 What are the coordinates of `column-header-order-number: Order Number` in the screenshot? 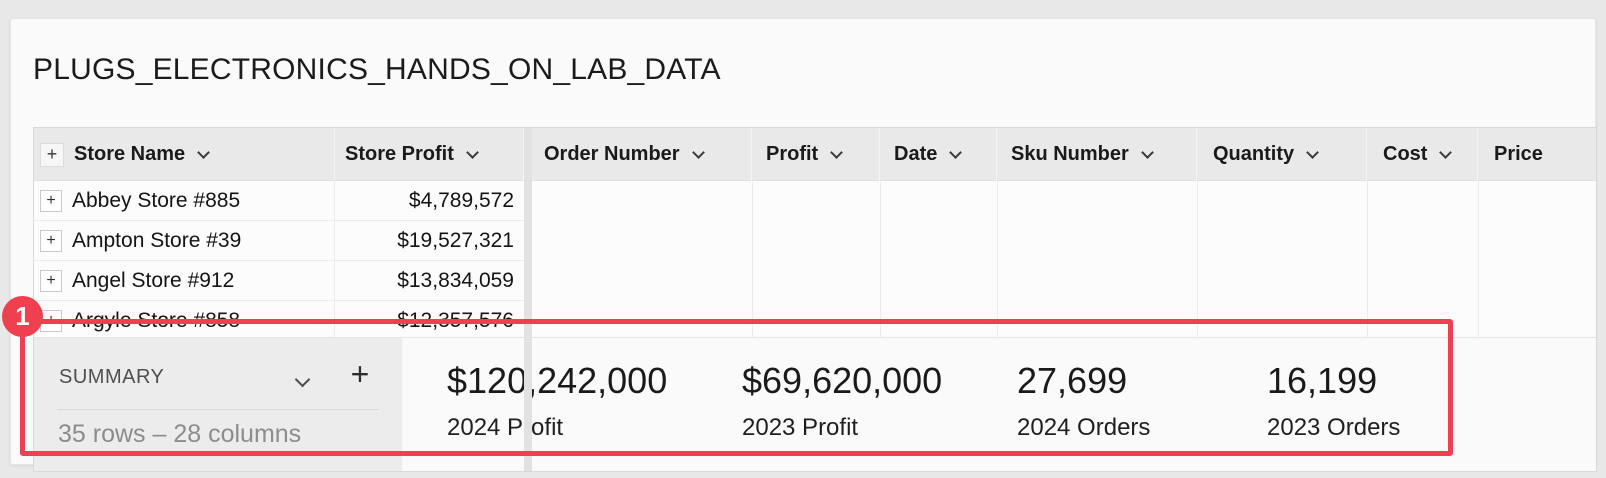 It's located at (642, 154).